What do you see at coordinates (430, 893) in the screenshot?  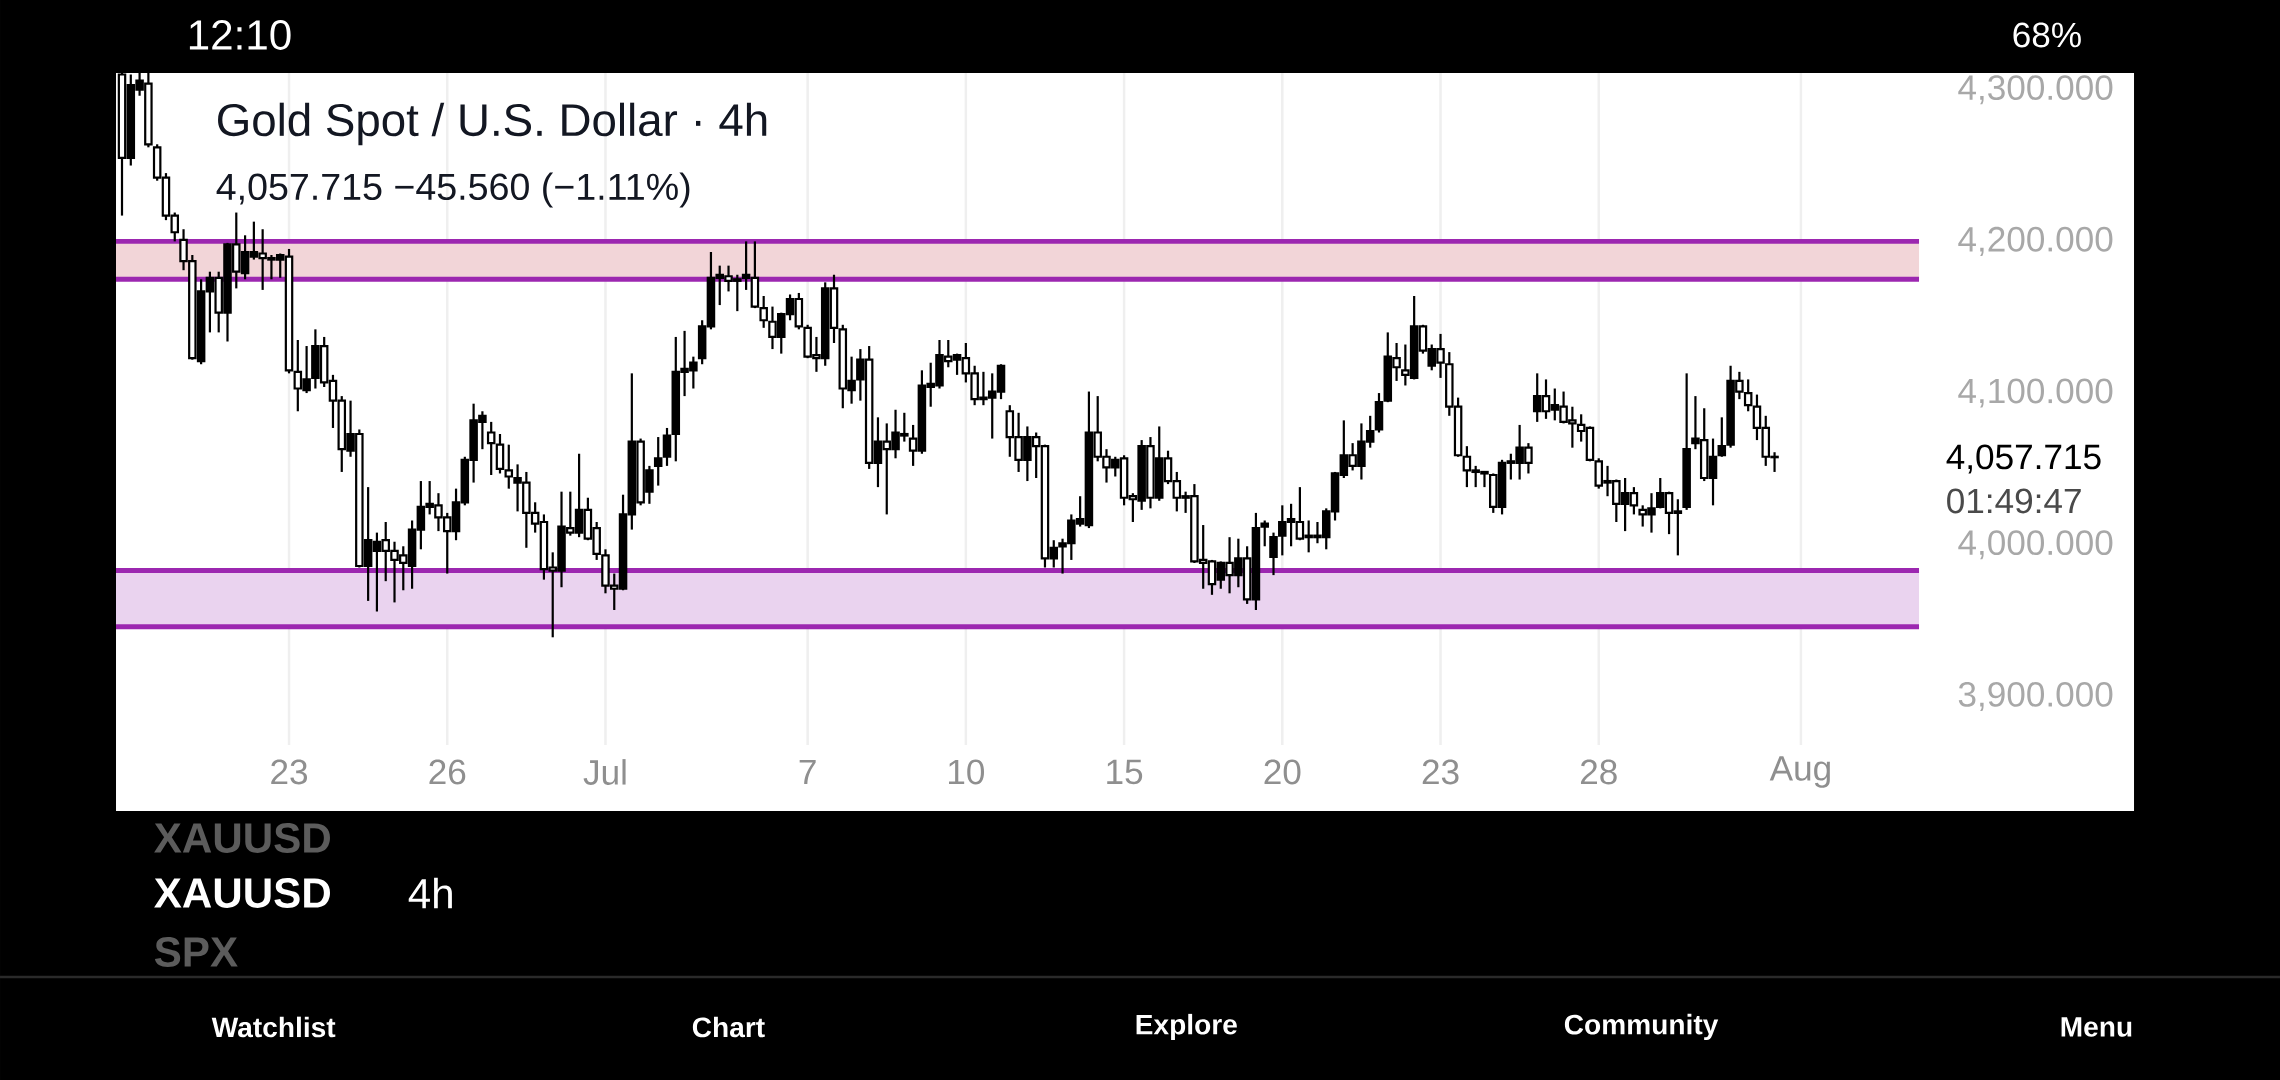 I see `text: 4h` at bounding box center [430, 893].